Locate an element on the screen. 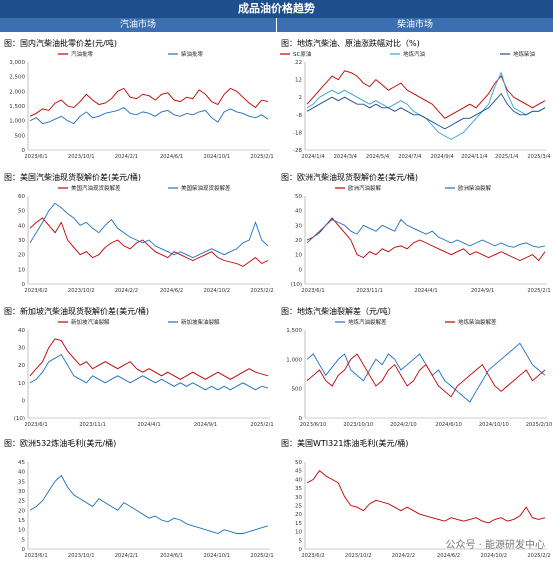 The height and width of the screenshot is (569, 553). legend-label: SC原油 is located at coordinates (302, 54).